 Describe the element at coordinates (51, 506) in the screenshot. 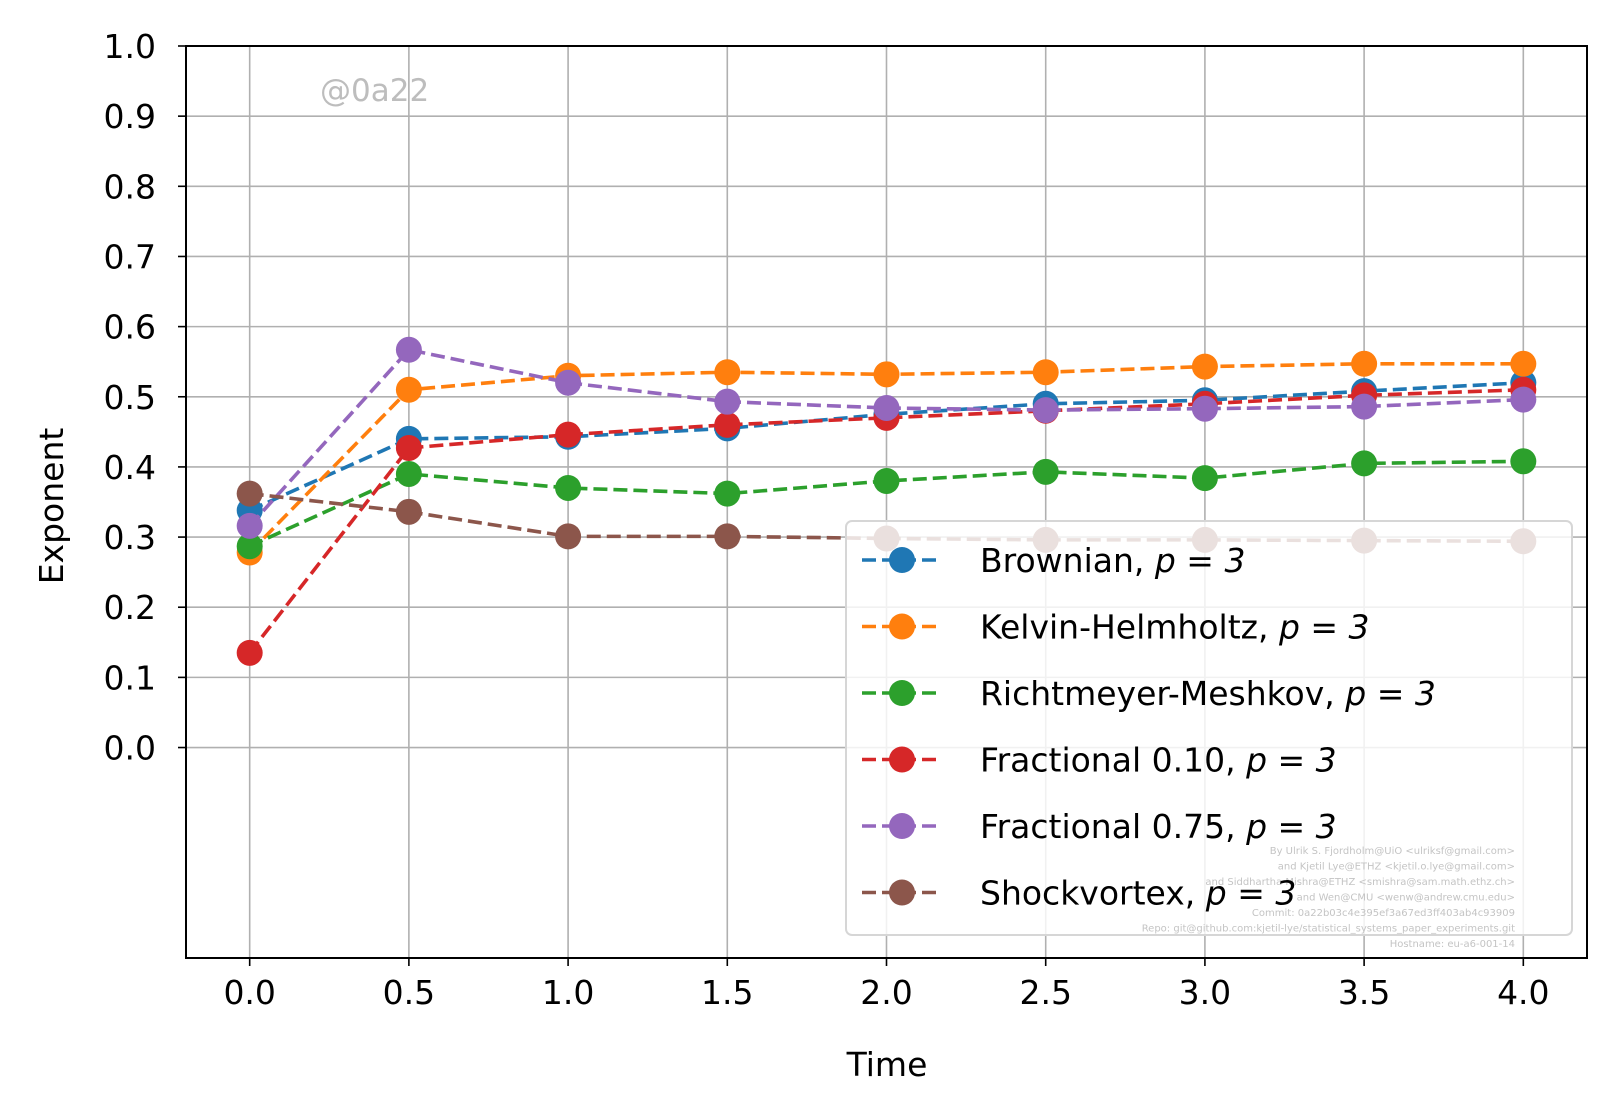

I see `y-axis-label: Exponent` at that location.